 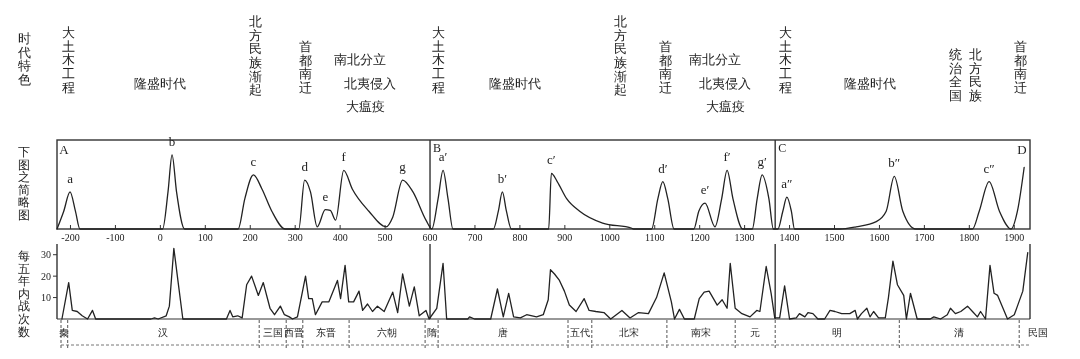 What do you see at coordinates (744, 237) in the screenshot?
I see `x-tick-label: 1300` at bounding box center [744, 237].